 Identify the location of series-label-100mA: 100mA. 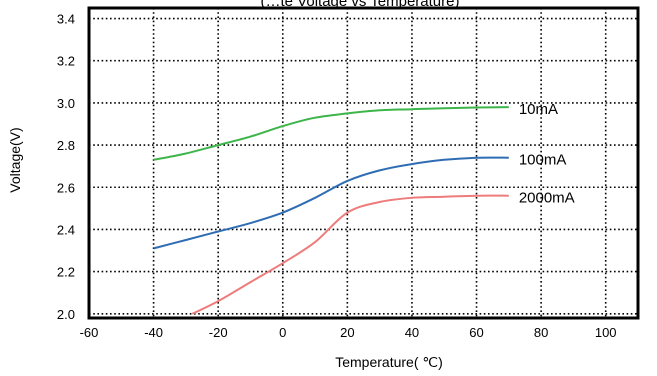
(543, 160).